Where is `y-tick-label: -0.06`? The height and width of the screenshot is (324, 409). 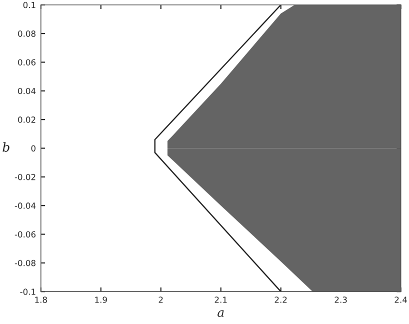 y-tick-label: -0.06 is located at coordinates (25, 234).